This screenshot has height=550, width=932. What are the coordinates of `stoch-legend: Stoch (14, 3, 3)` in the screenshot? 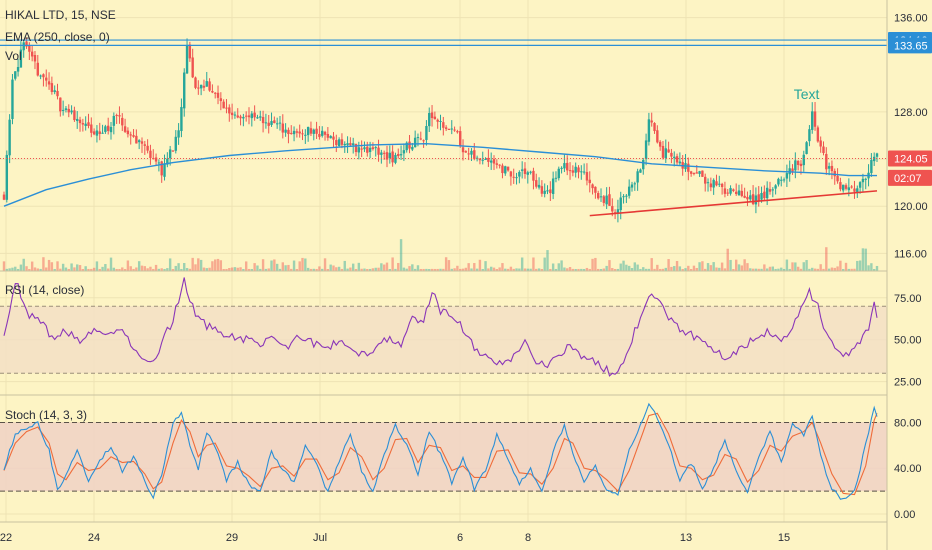 It's located at (46, 415).